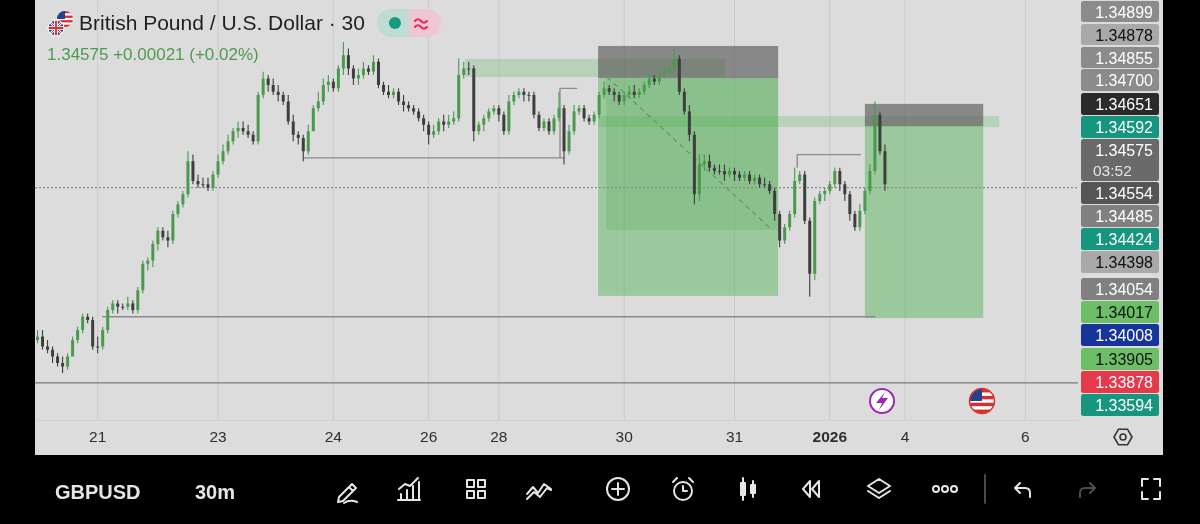  Describe the element at coordinates (1124, 12) in the screenshot. I see `text: 1.34899` at that location.